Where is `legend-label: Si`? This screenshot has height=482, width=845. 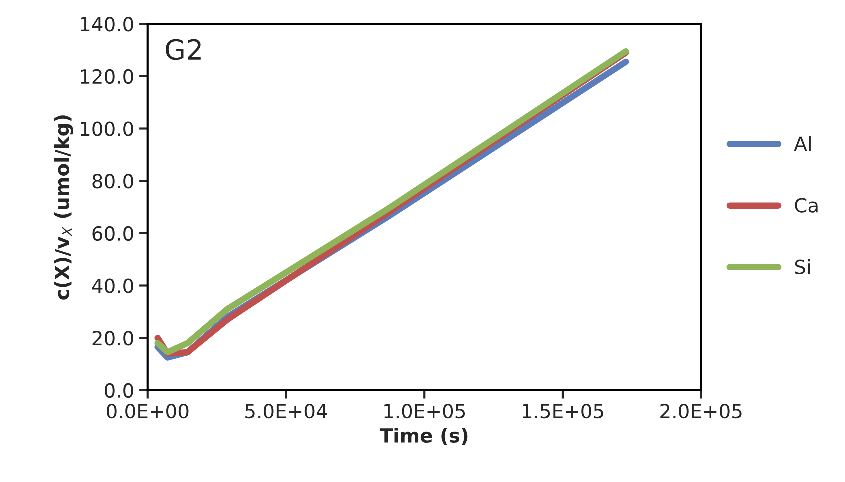 legend-label: Si is located at coordinates (802, 266).